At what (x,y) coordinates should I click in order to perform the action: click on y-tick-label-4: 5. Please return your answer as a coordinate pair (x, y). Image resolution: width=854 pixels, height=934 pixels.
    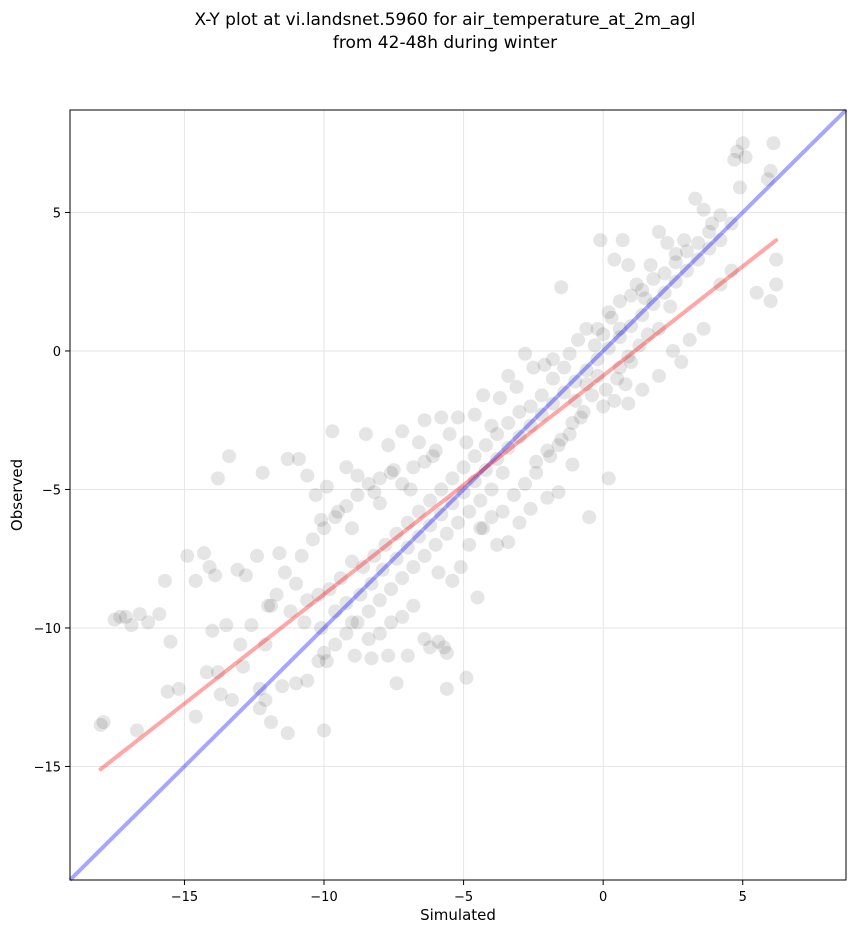
    Looking at the image, I should click on (57, 213).